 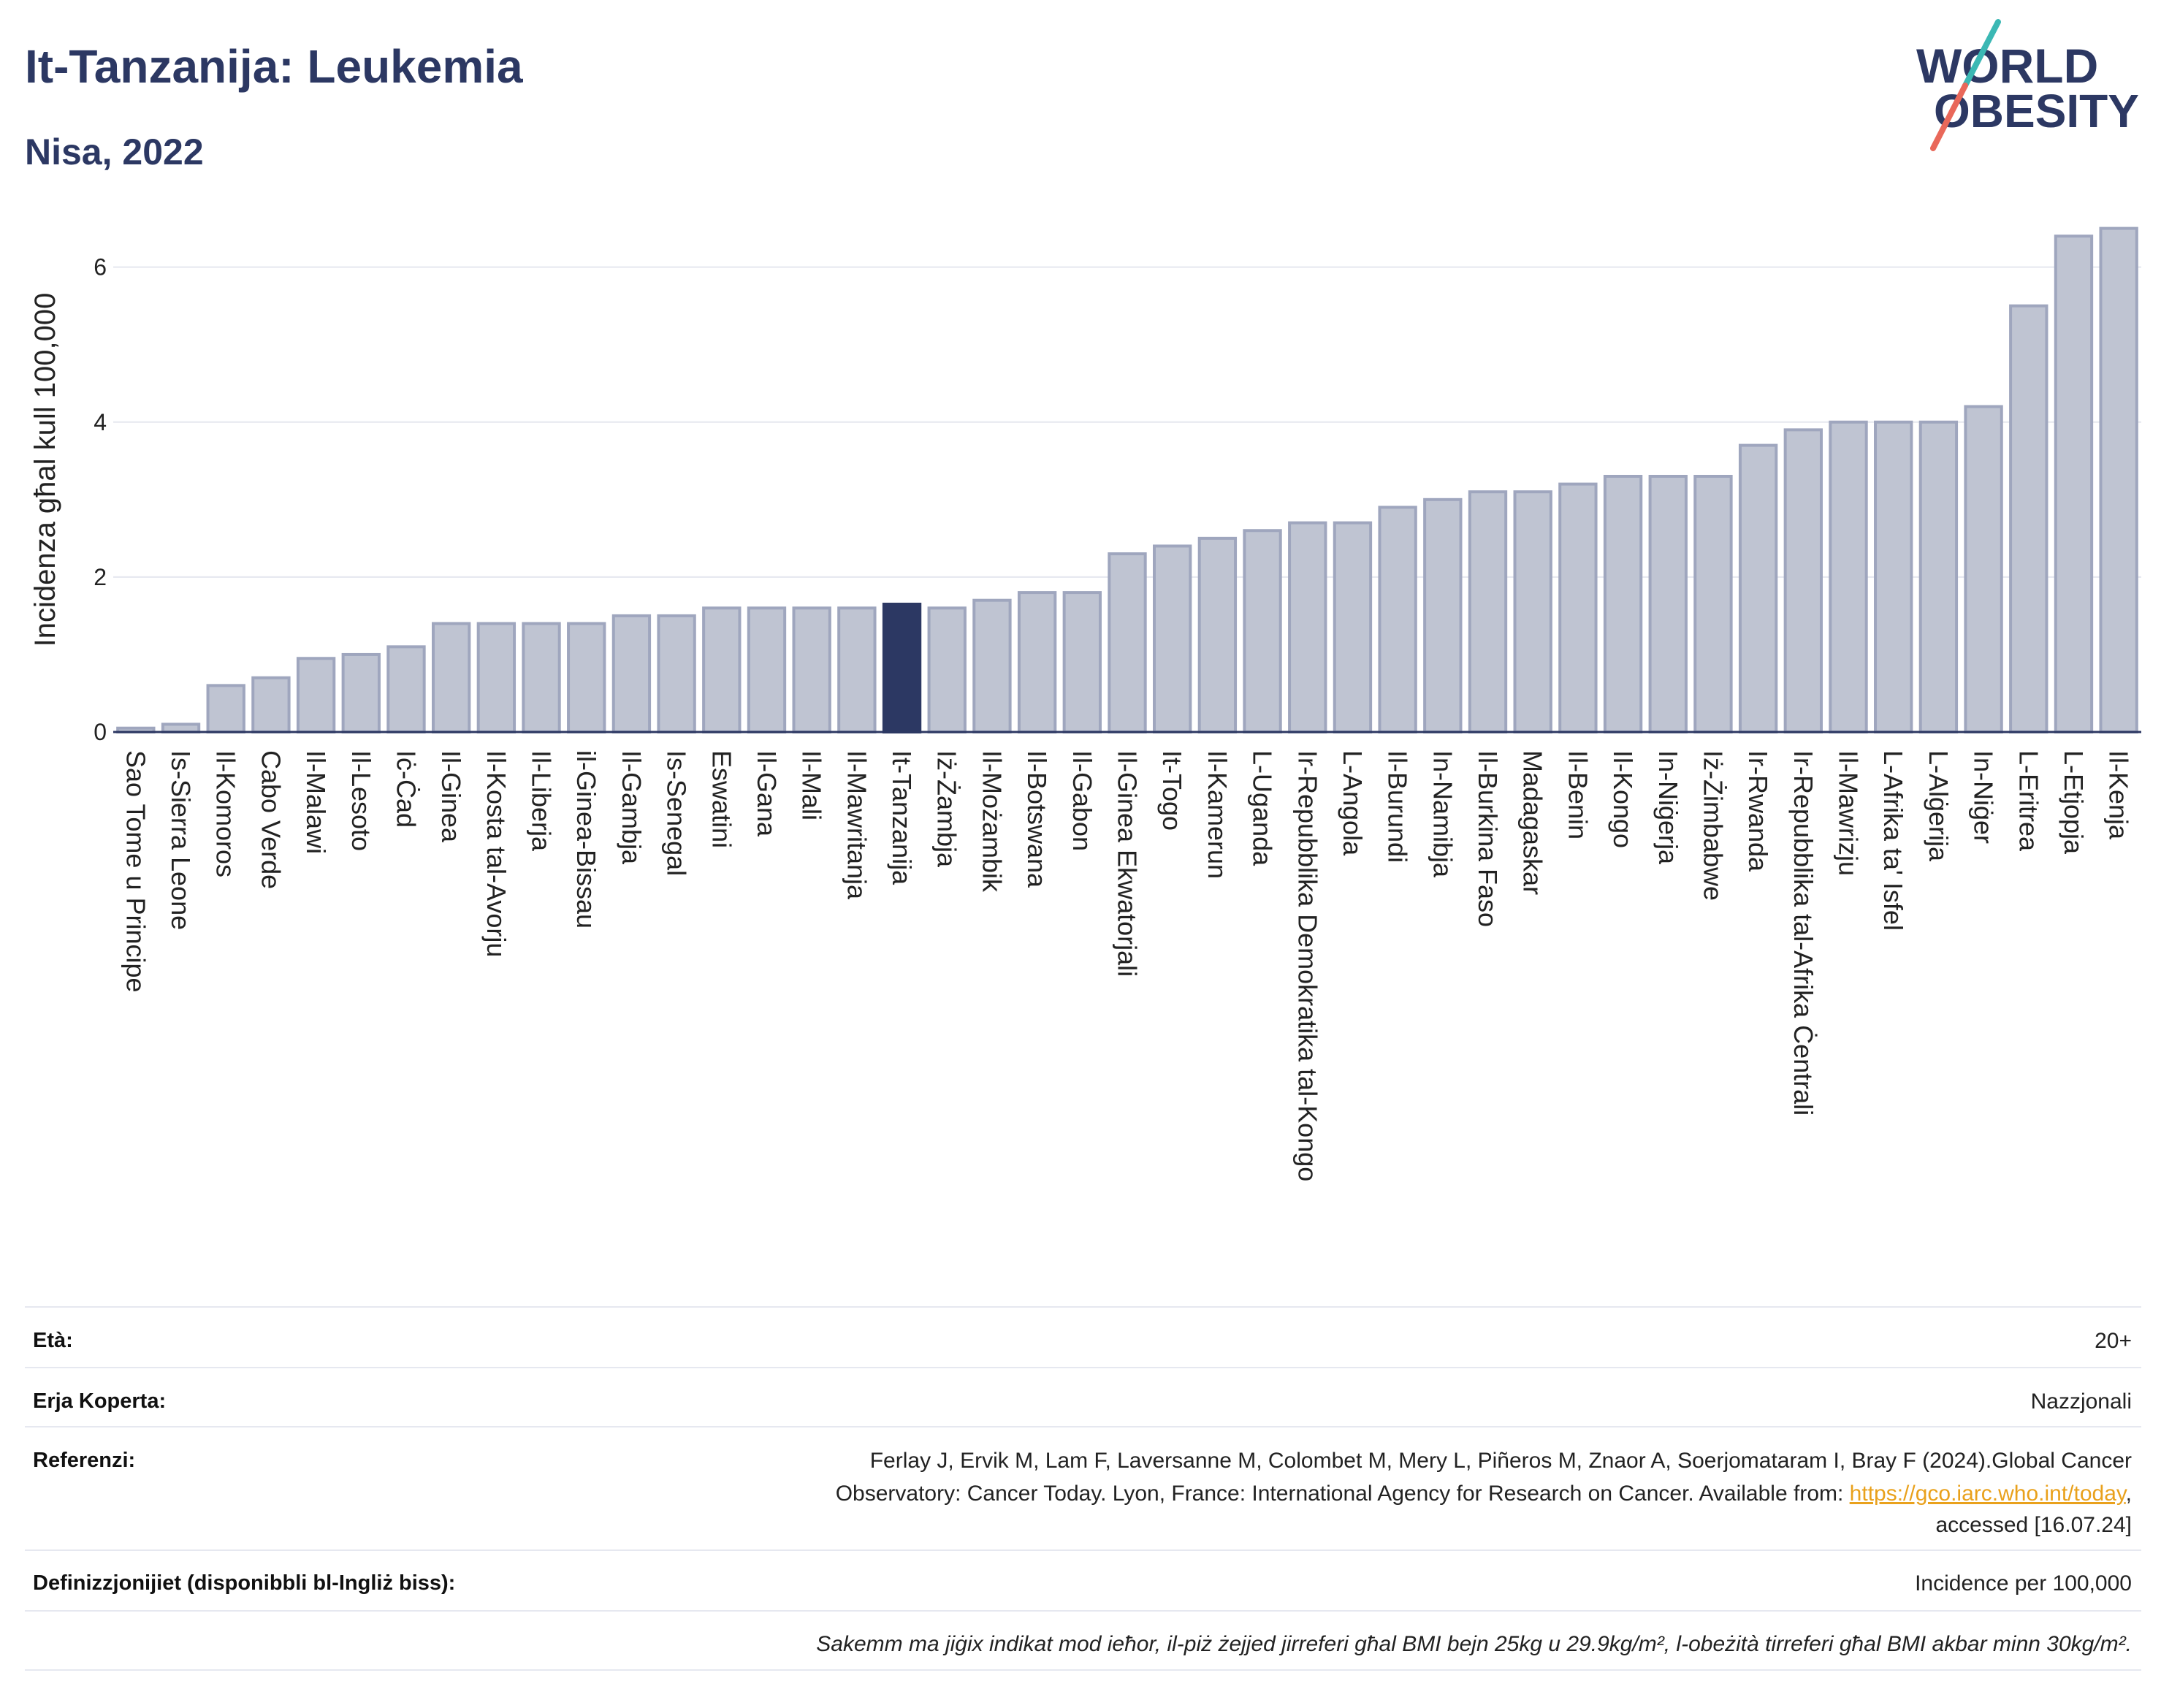 What do you see at coordinates (2081, 1401) in the screenshot?
I see `area-value: Nazzjonali` at bounding box center [2081, 1401].